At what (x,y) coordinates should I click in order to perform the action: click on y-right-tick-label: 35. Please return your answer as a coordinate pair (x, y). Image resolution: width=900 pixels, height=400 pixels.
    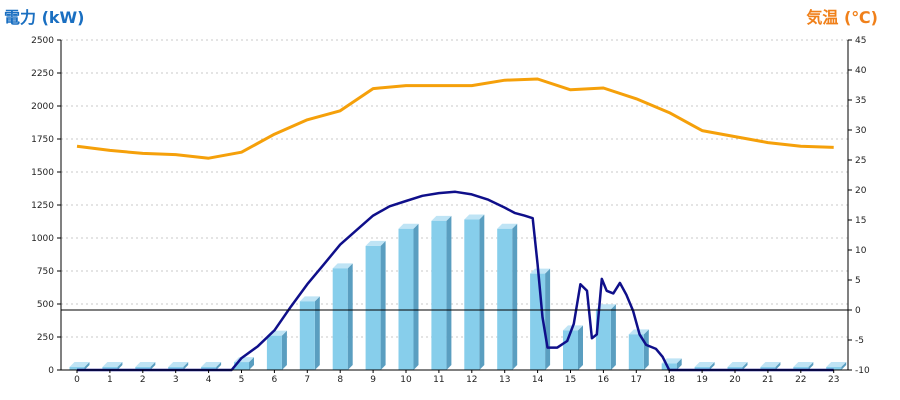
    Looking at the image, I should click on (860, 101).